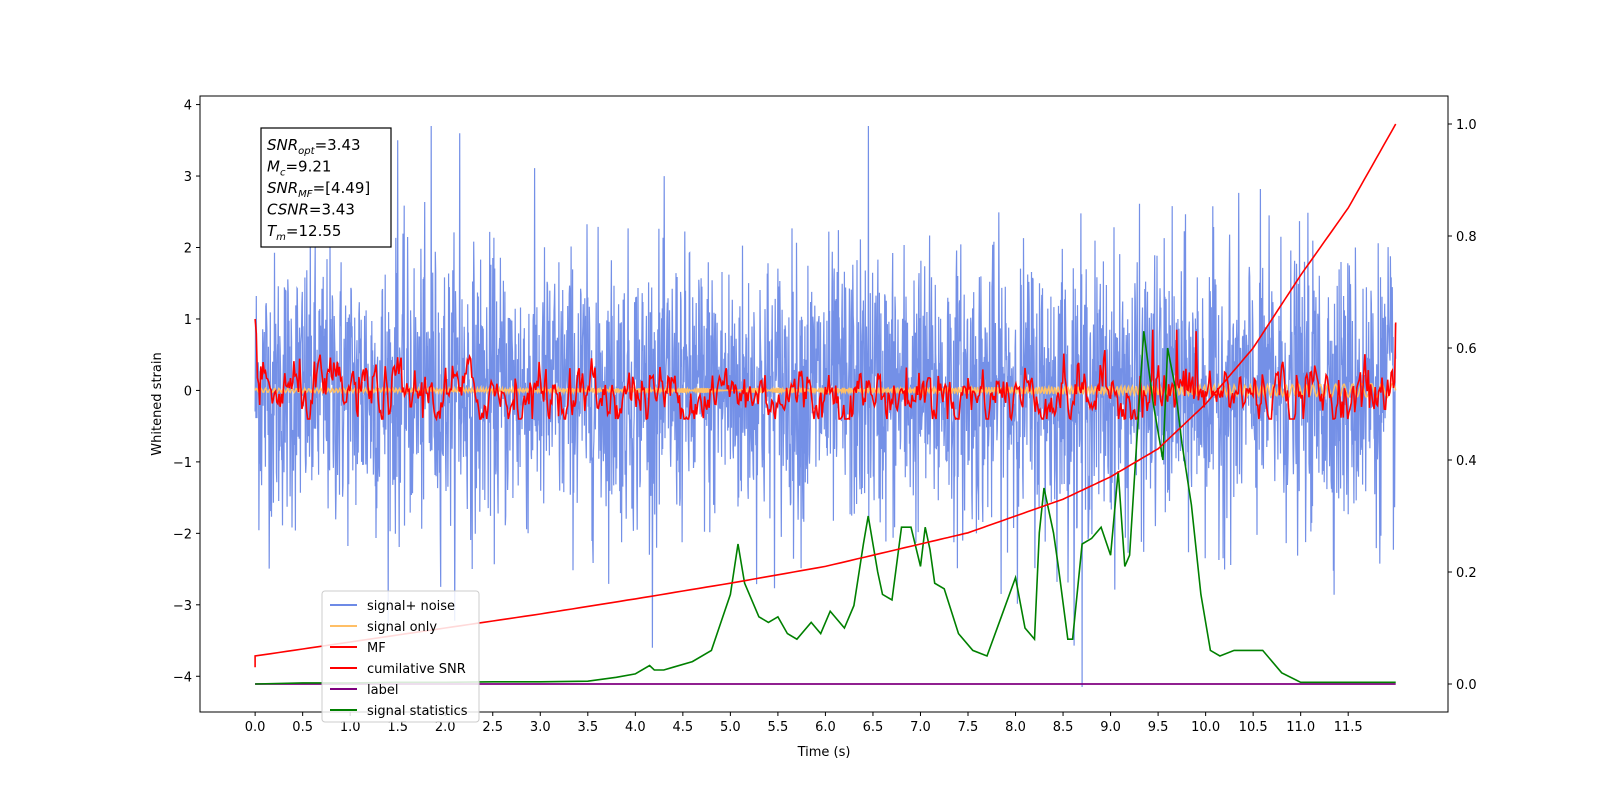 The image size is (1600, 800). I want to click on series-mf-line, so click(825, 370).